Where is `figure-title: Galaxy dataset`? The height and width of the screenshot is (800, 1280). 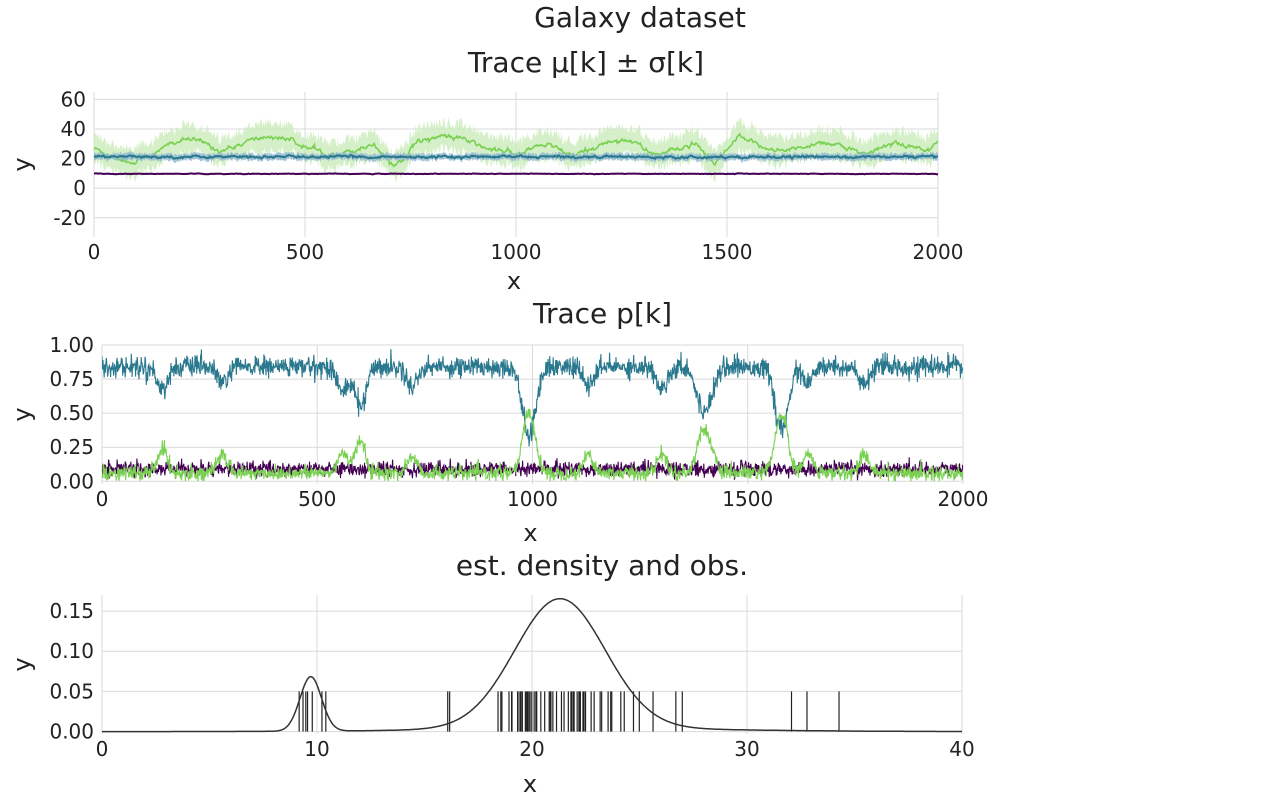
figure-title: Galaxy dataset is located at coordinates (640, 17).